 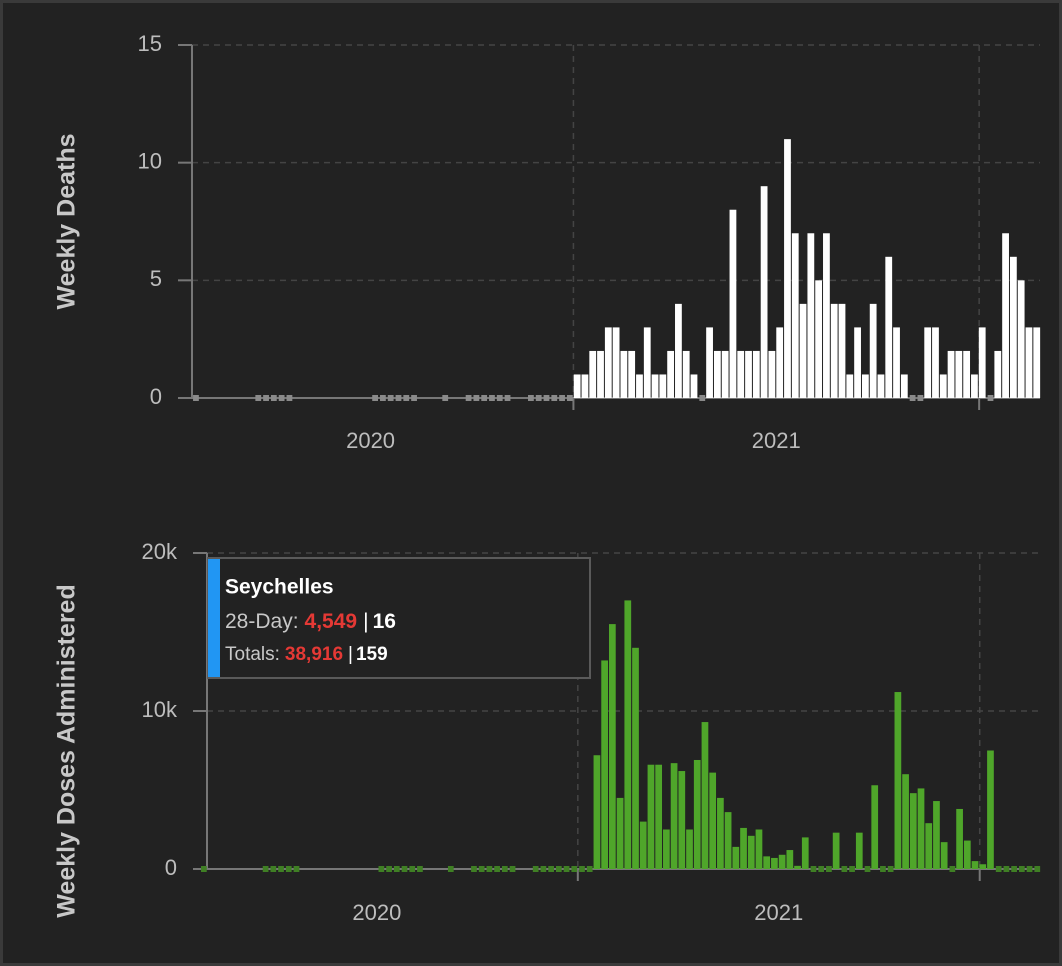 I want to click on x-tick-label: 2020, so click(x=376, y=912).